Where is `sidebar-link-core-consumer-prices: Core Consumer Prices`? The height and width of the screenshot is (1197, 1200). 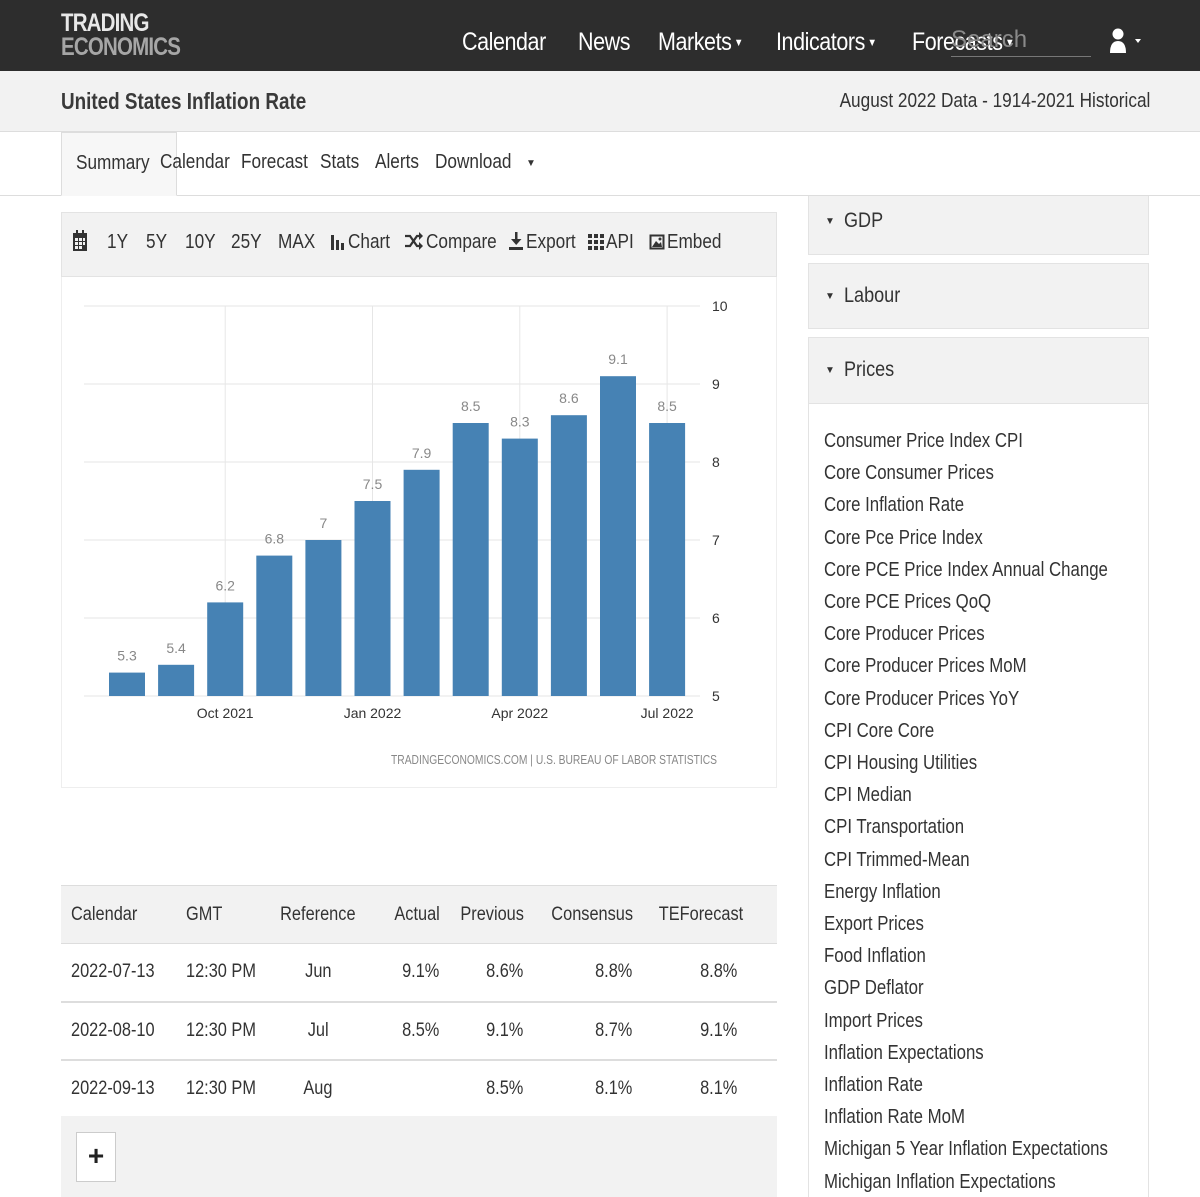 sidebar-link-core-consumer-prices: Core Consumer Prices is located at coordinates (909, 473).